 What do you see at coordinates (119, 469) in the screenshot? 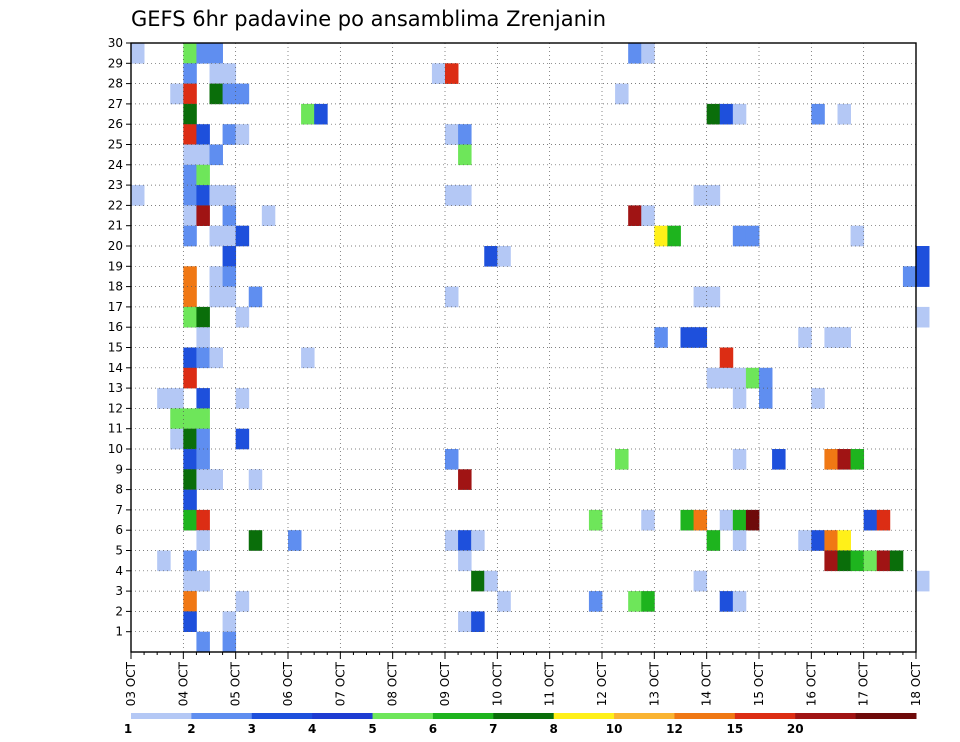
I see `y-tick-label: 9` at bounding box center [119, 469].